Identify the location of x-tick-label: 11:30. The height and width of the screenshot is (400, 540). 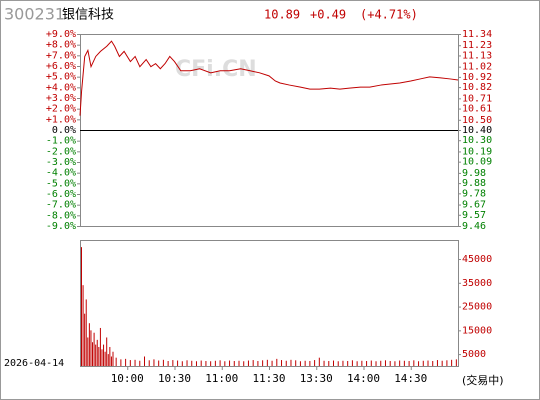
(268, 378).